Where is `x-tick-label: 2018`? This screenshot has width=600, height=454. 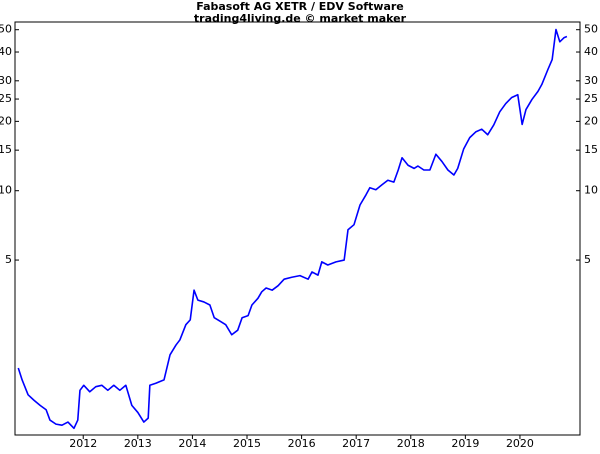 x-tick-label: 2018 is located at coordinates (411, 443).